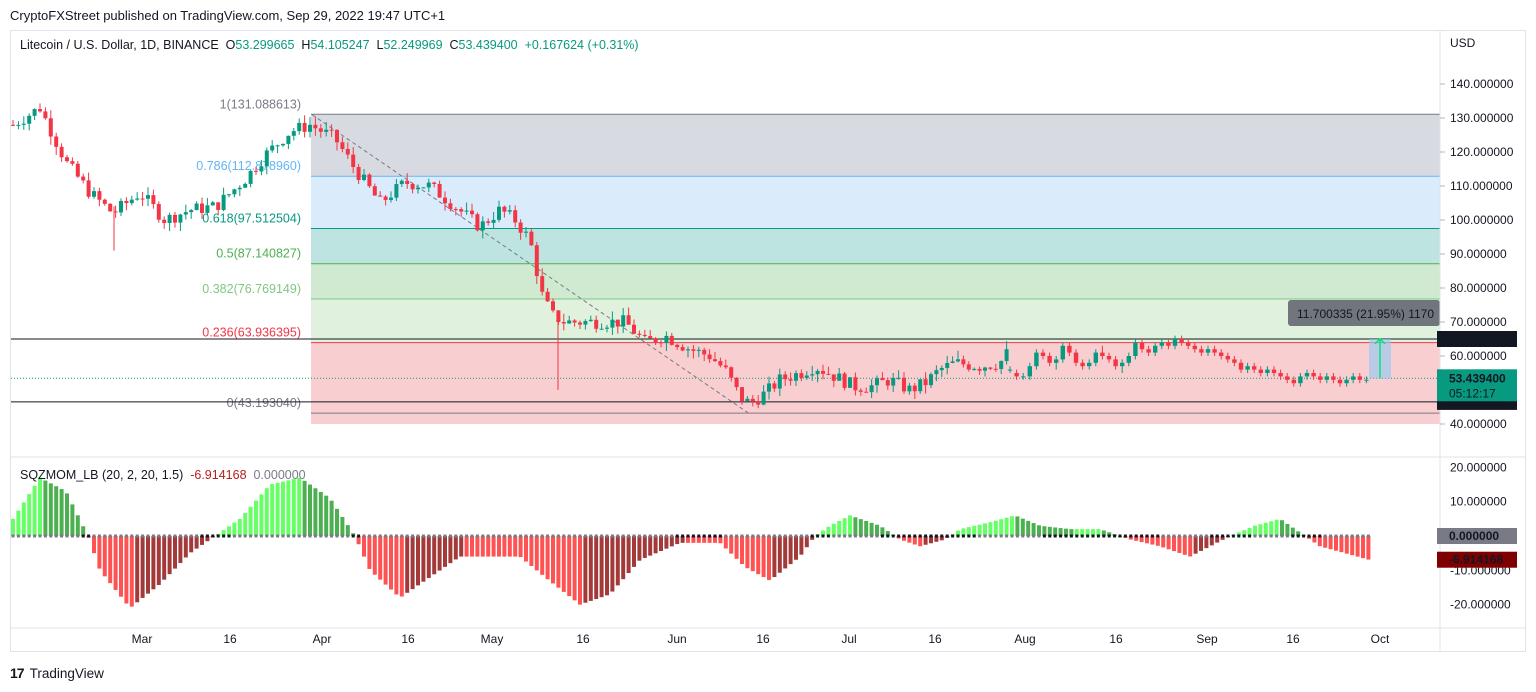 Image resolution: width=1536 pixels, height=692 pixels. What do you see at coordinates (1477, 559) in the screenshot?
I see `indicator-value-tag-bg` at bounding box center [1477, 559].